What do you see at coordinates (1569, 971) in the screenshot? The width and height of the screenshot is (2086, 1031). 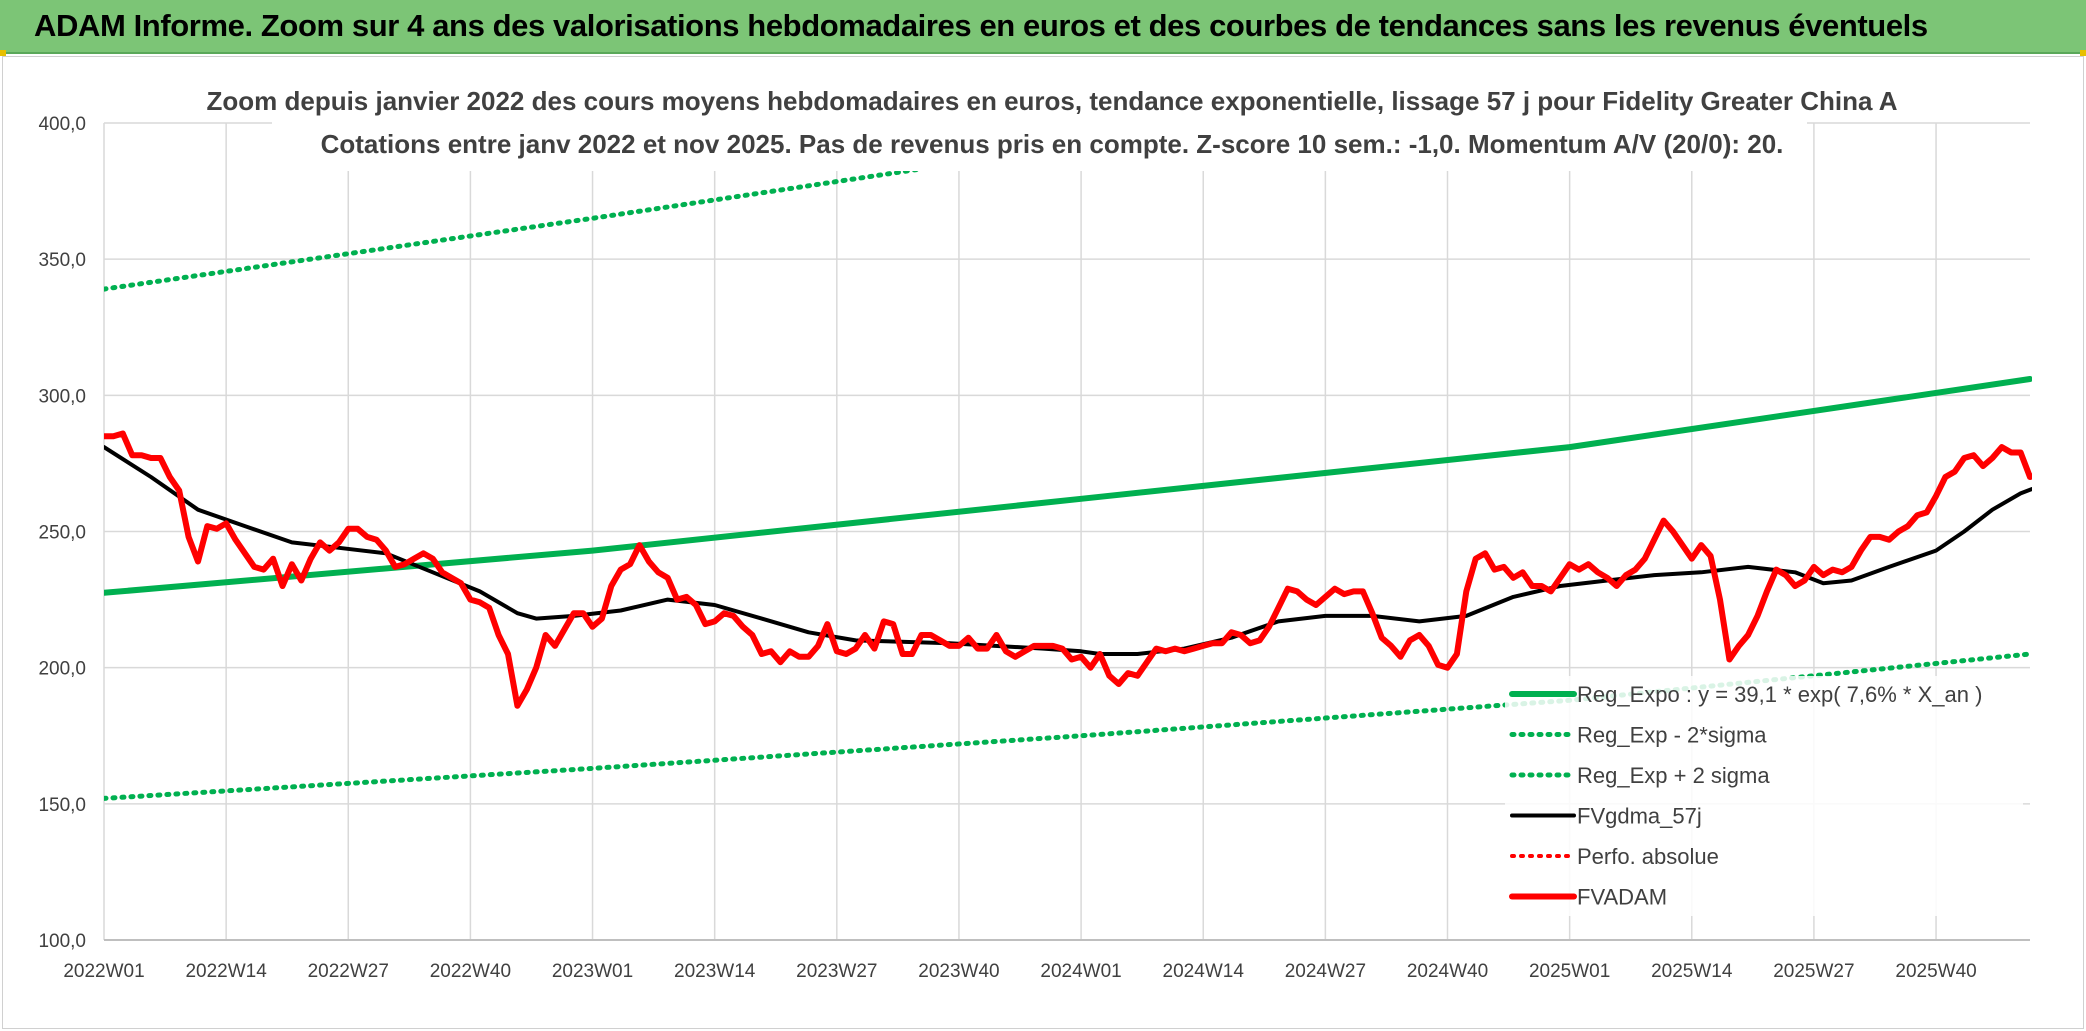 I see `x-tick-label: 2025W01` at bounding box center [1569, 971].